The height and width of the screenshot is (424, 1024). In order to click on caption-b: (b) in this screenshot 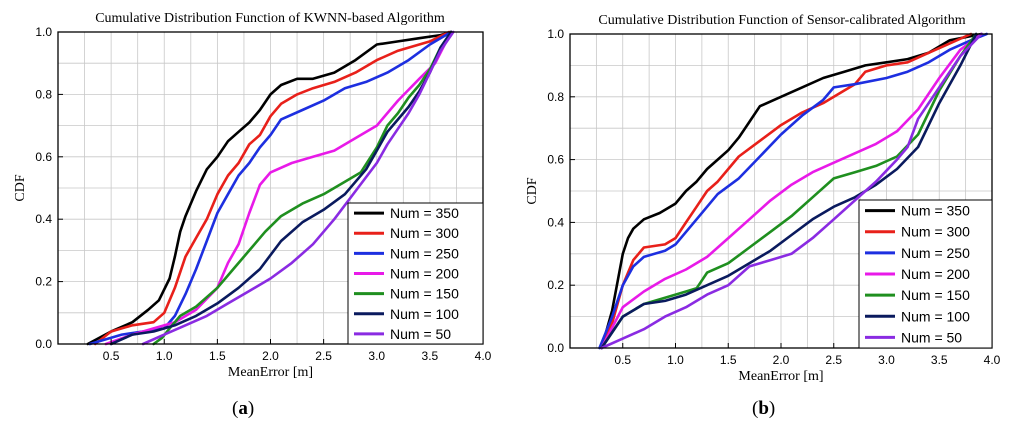, I will do `click(764, 408)`.